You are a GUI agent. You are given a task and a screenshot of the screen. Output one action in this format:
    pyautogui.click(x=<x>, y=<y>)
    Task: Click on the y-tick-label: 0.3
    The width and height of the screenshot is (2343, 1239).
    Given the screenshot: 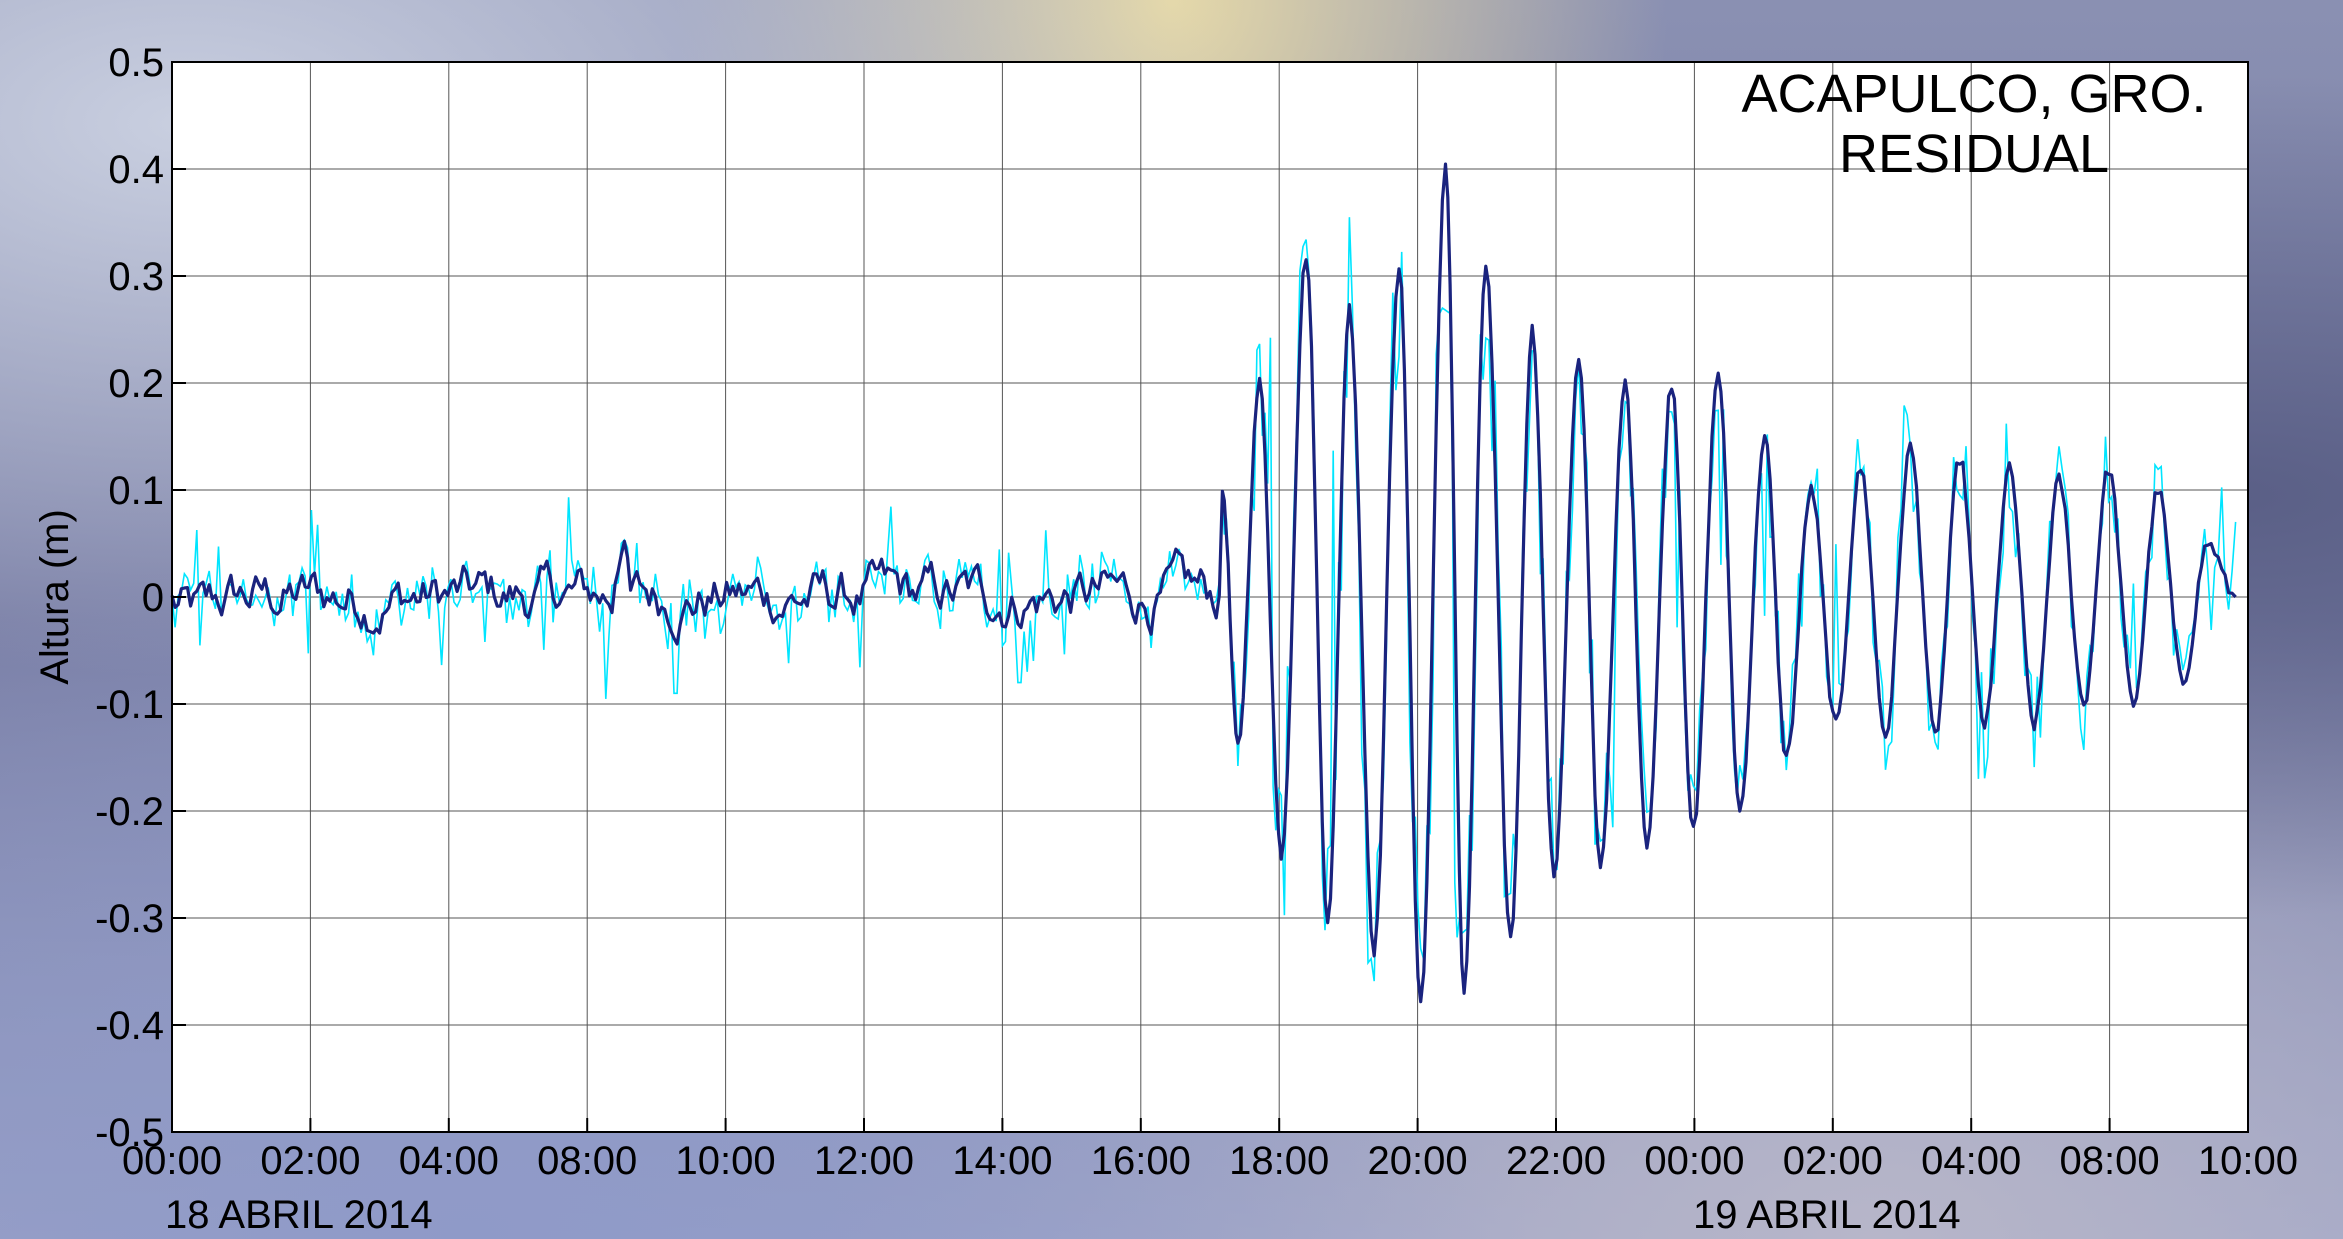 What is the action you would take?
    pyautogui.click(x=136, y=277)
    